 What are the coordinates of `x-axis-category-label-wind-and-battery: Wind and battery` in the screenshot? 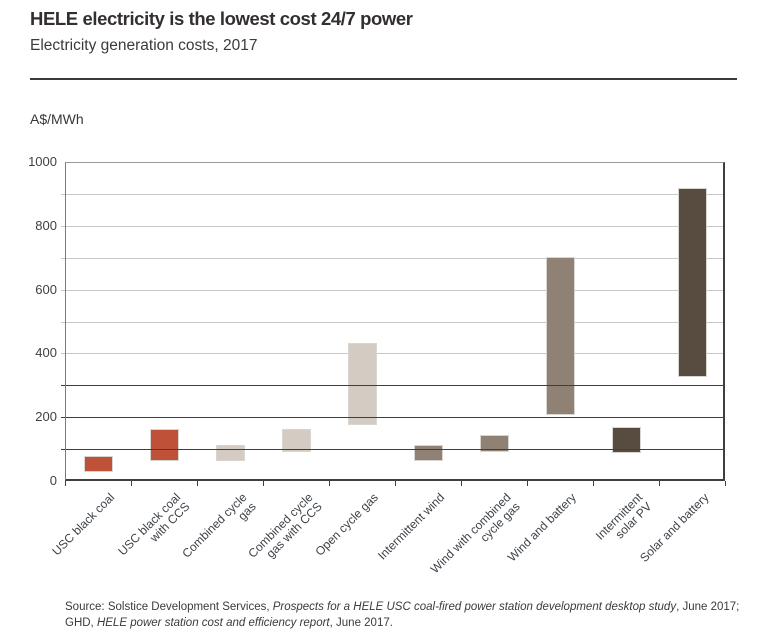 It's located at (542, 527).